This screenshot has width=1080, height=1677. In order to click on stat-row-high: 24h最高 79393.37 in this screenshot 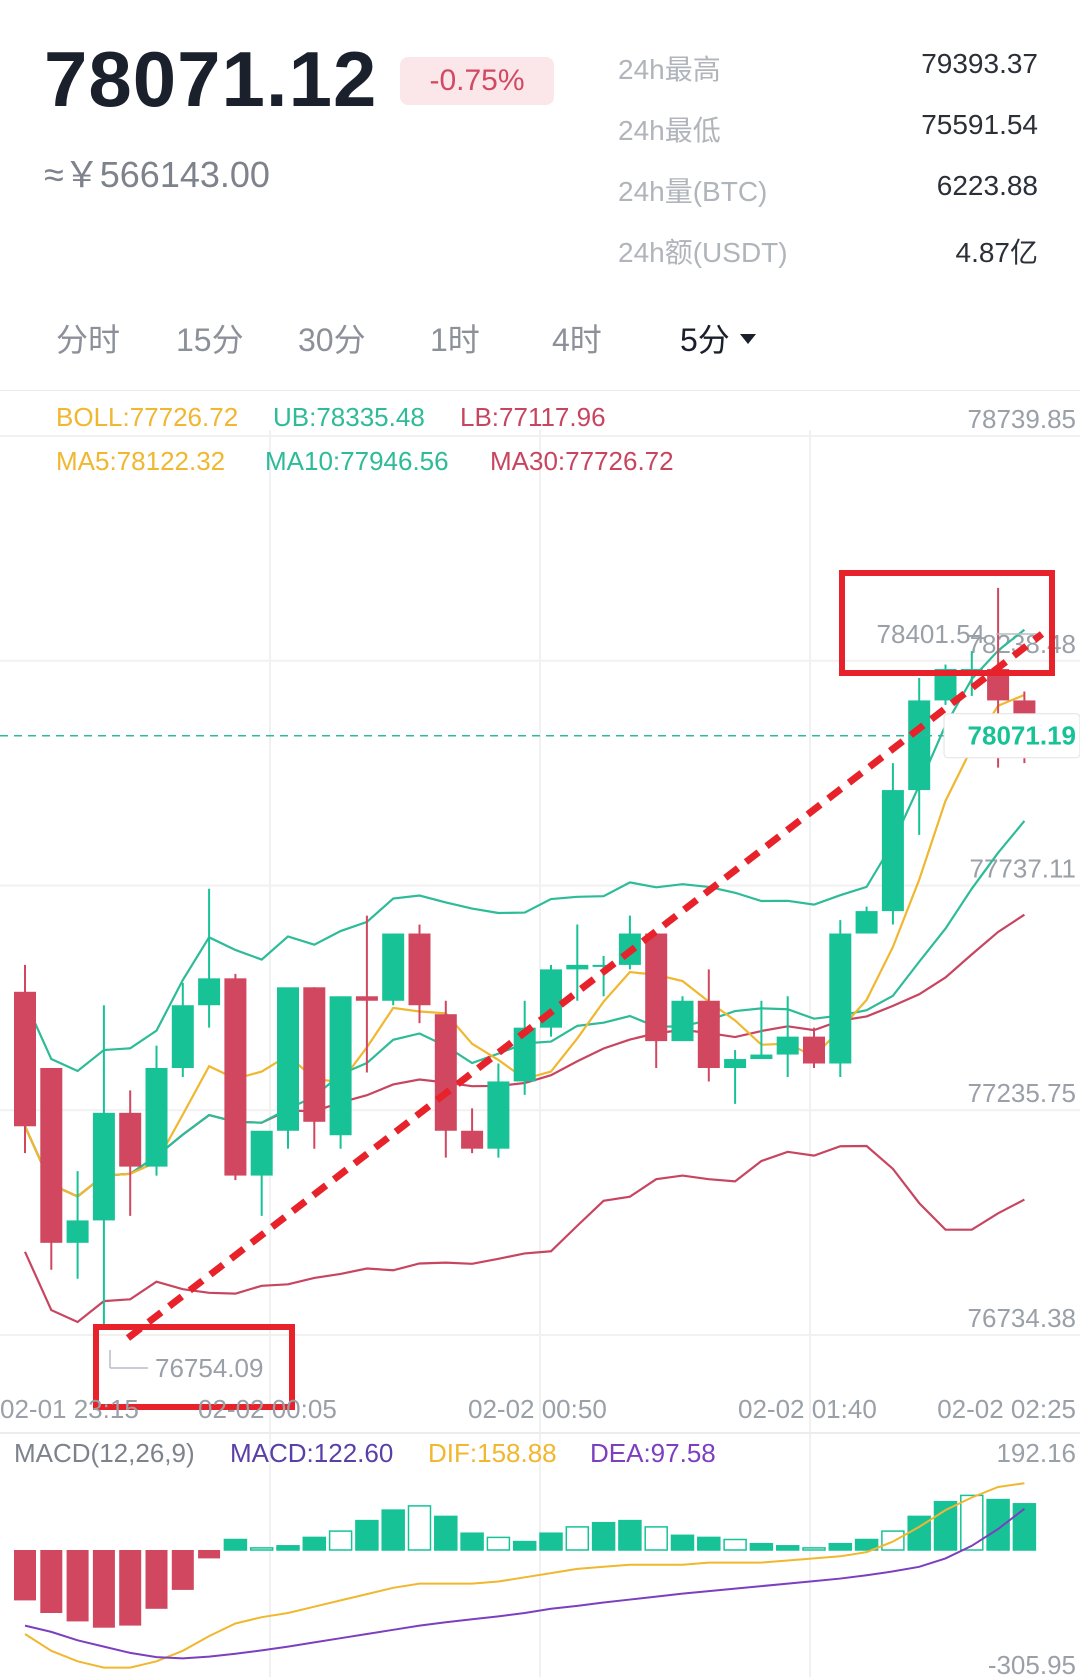, I will do `click(828, 78)`.